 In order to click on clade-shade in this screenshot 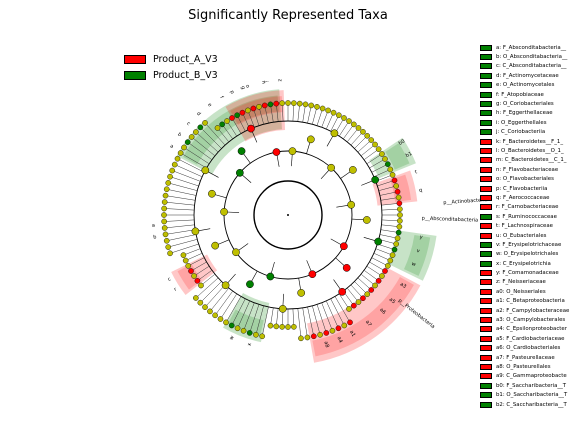, I will do `click(364, 314)`.